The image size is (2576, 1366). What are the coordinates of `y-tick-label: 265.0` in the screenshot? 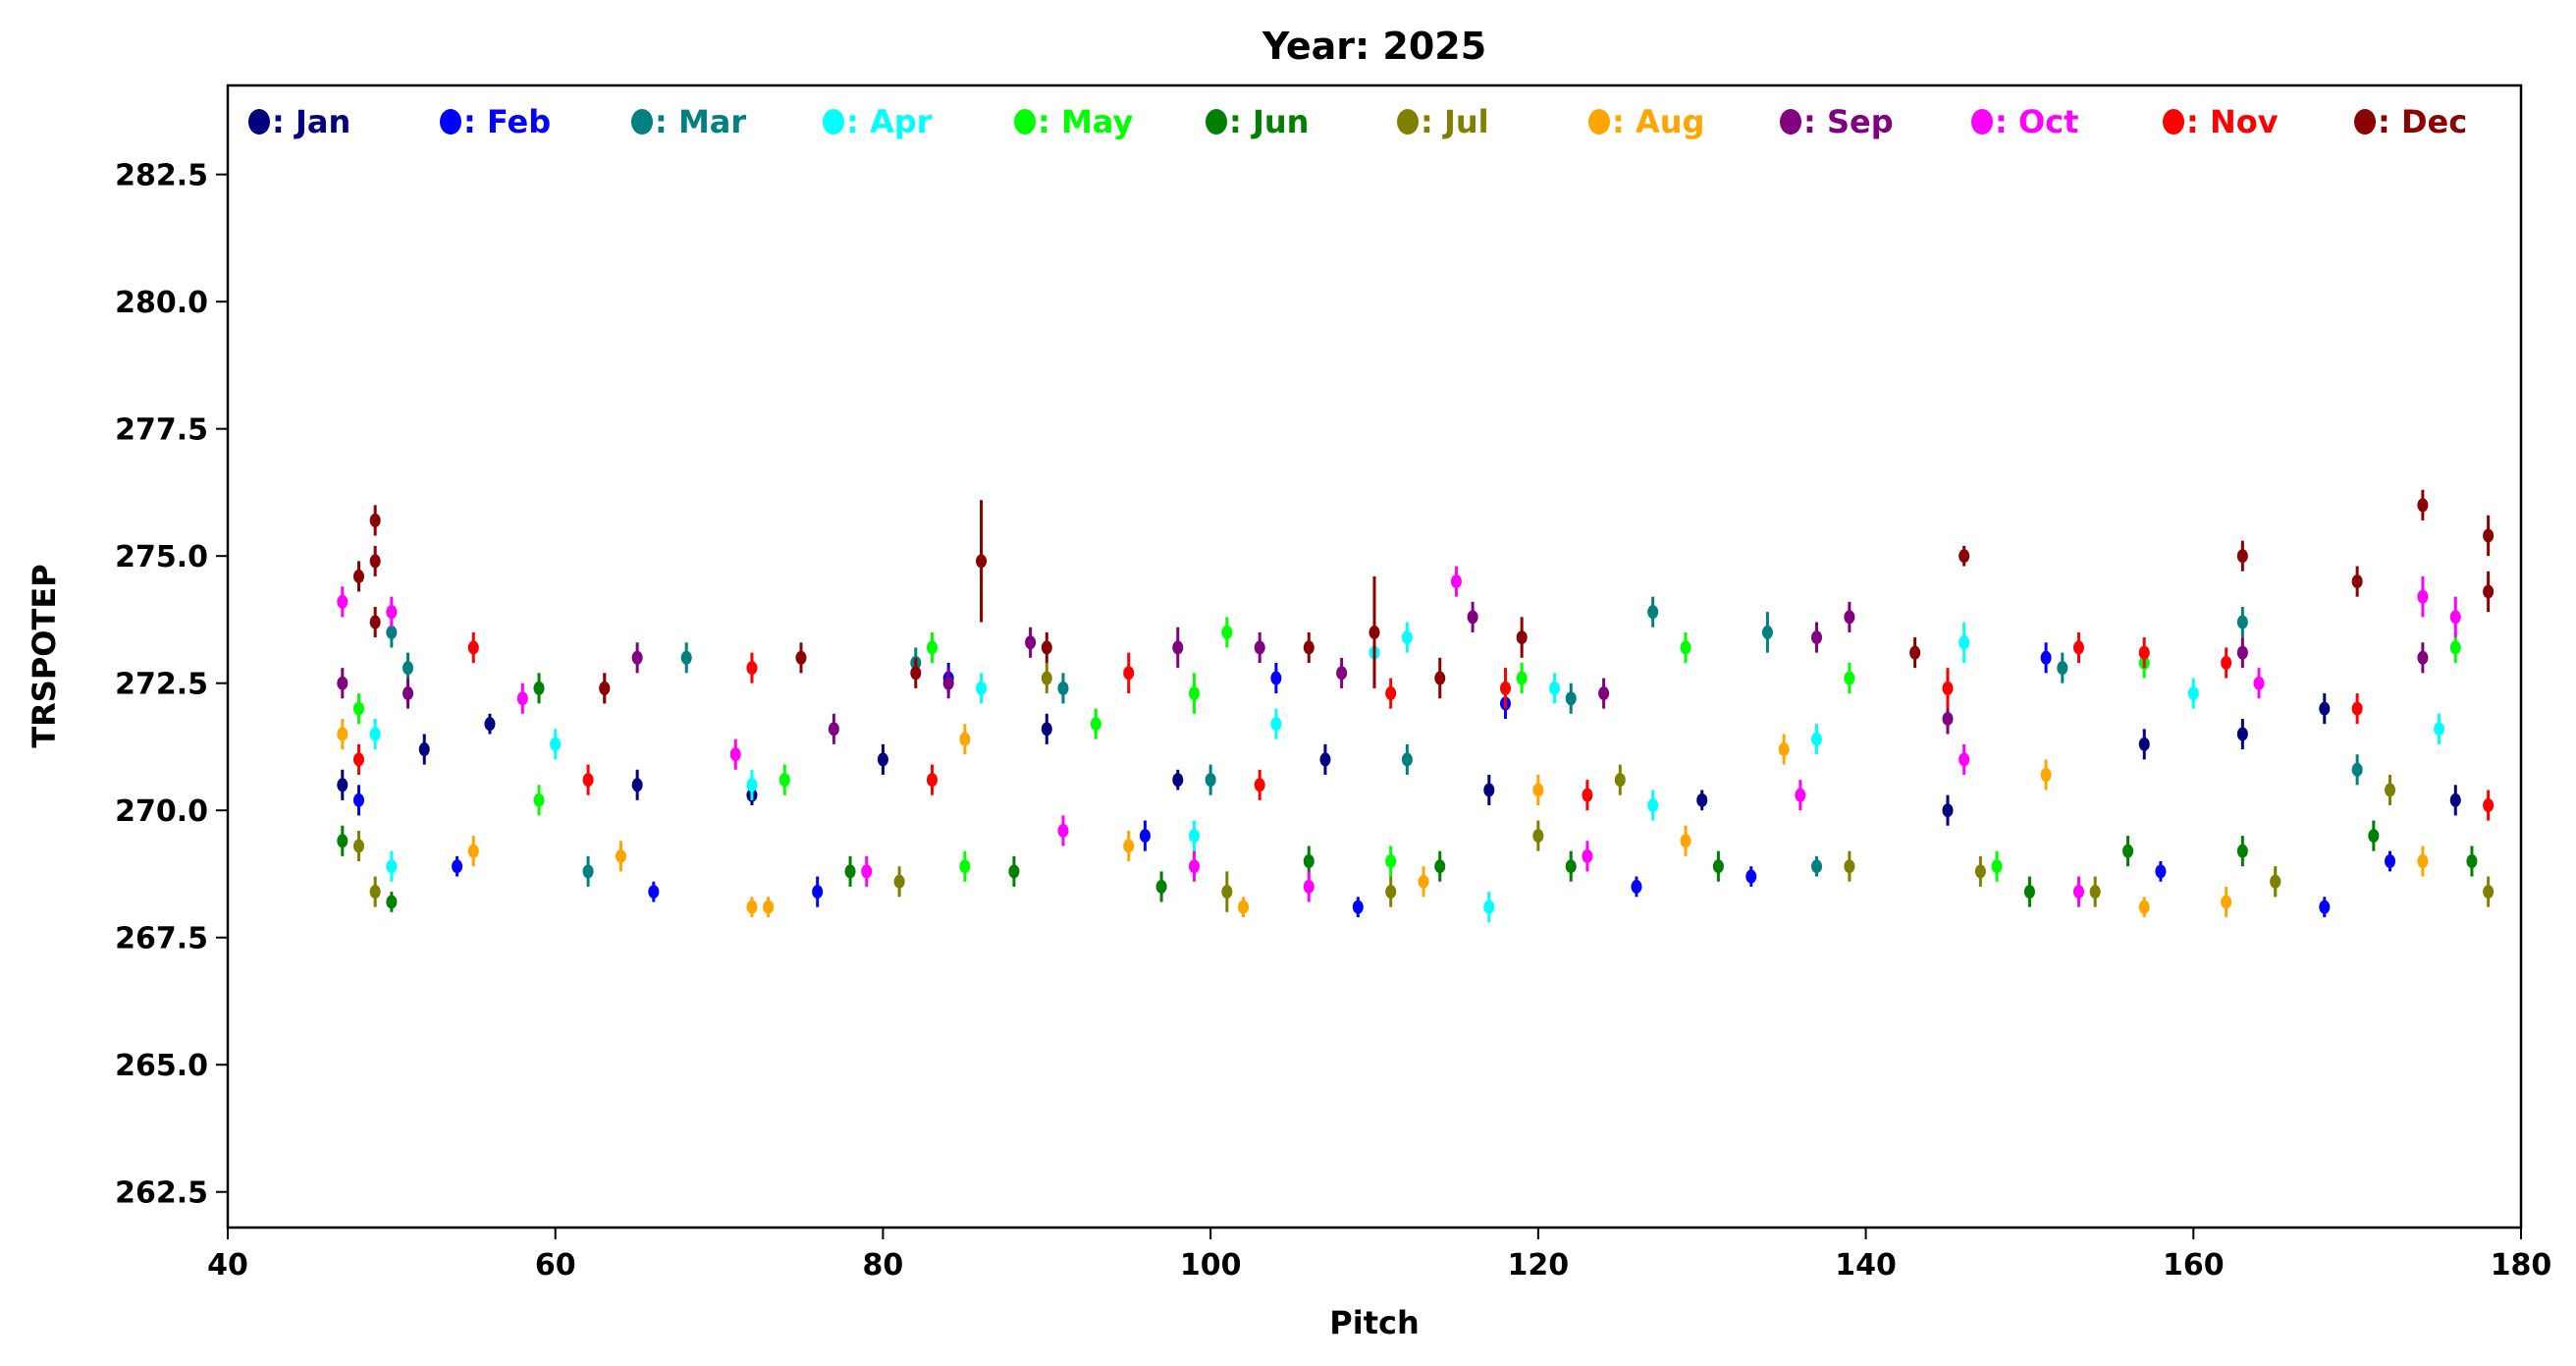 It's located at (161, 1066).